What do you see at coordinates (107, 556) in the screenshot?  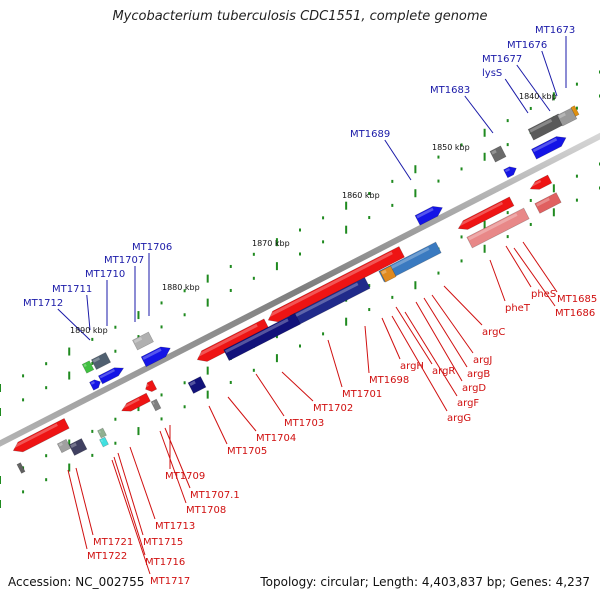 I see `gene-label-mt1722: MT1722` at bounding box center [107, 556].